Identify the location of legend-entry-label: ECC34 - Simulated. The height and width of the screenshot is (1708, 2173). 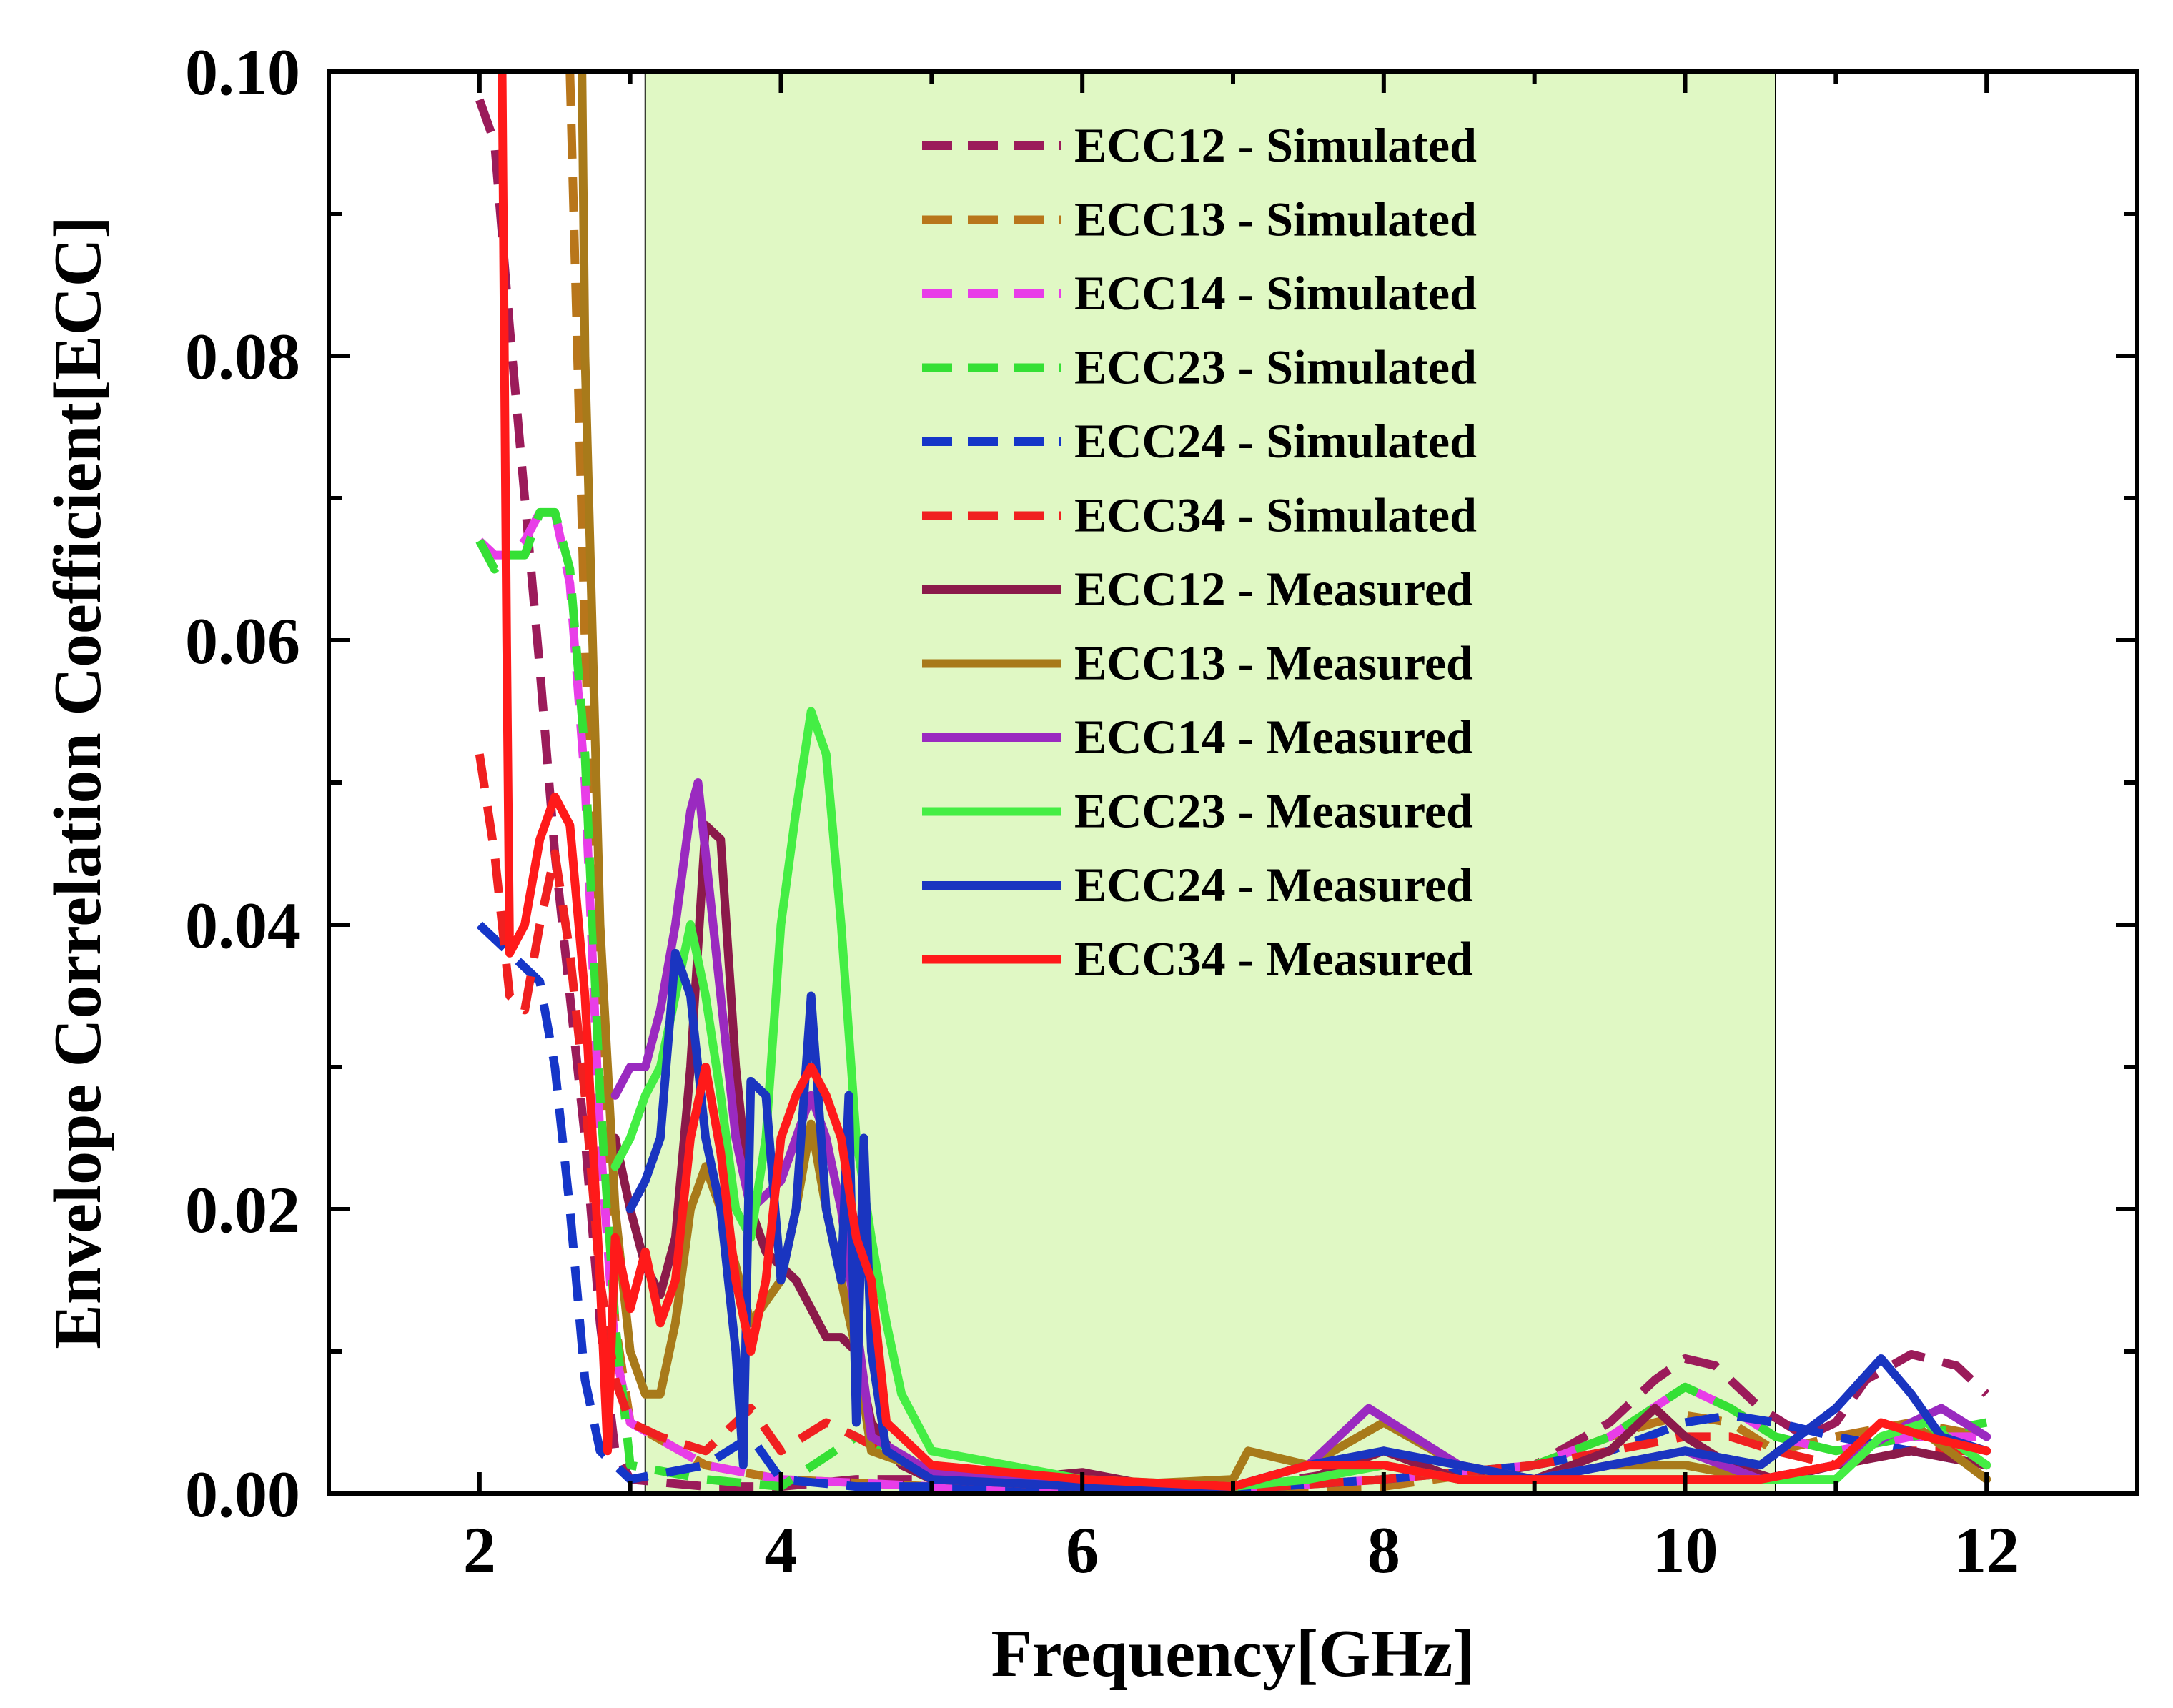
(1276, 515).